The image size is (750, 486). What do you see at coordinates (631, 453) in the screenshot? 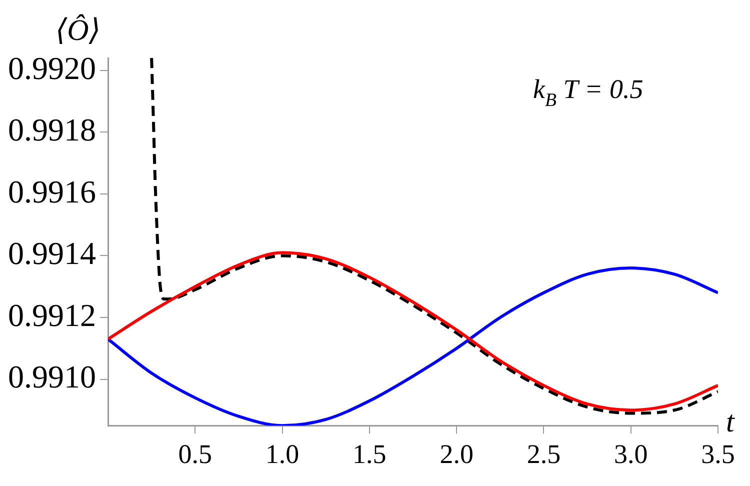
I see `x-tick-label: 3.0` at bounding box center [631, 453].